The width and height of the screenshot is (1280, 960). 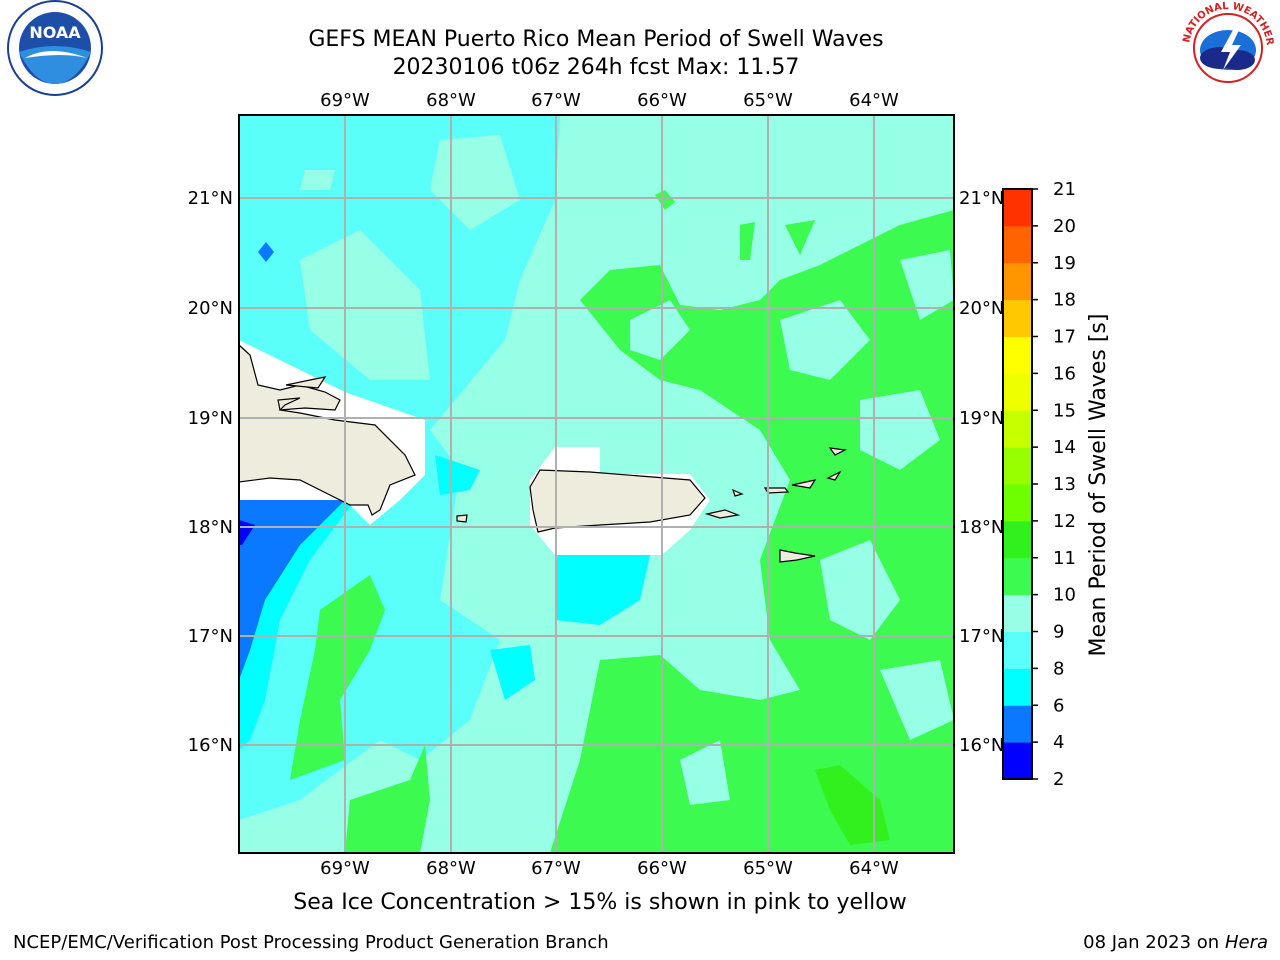 I want to click on footer-host: Hera, so click(x=1246, y=942).